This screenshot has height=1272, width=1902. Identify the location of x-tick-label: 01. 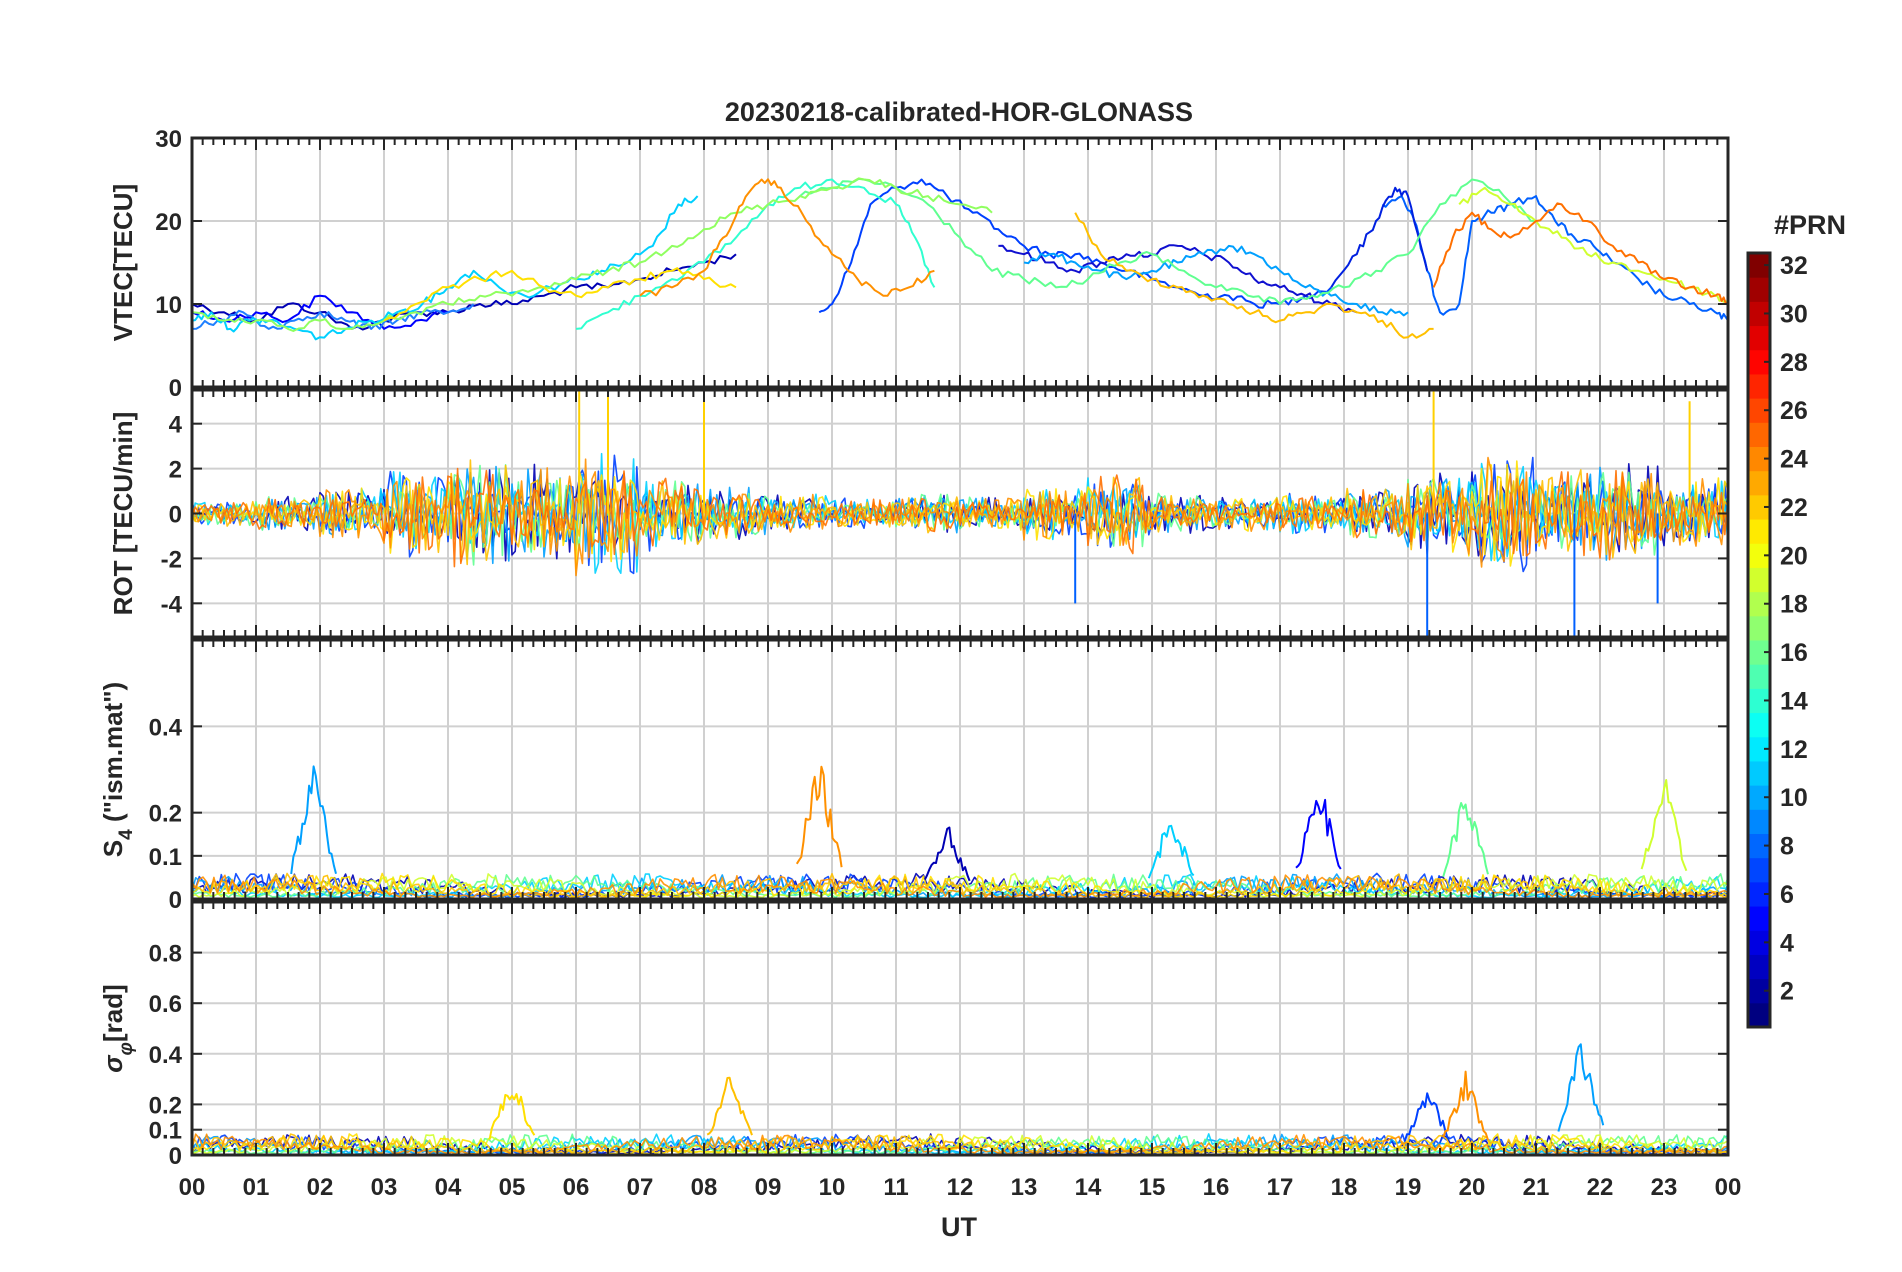
(256, 1187).